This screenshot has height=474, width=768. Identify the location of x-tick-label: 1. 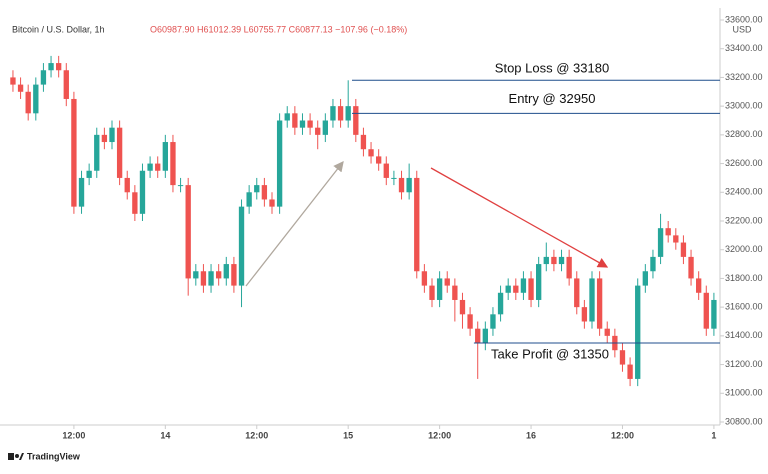
(713, 435).